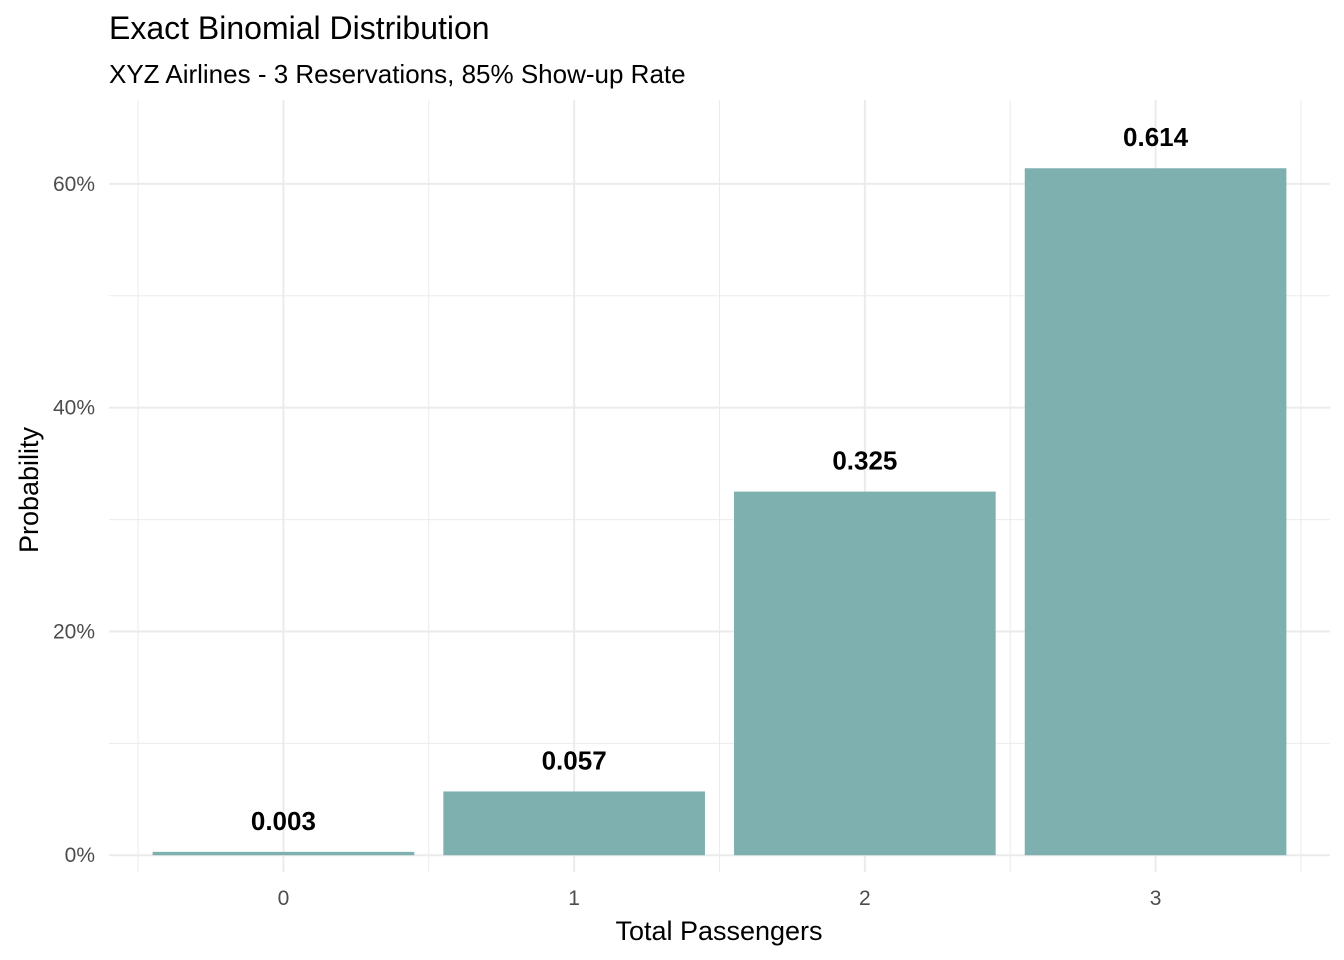  I want to click on x-axis-ticks: 0 1 2 3, so click(720, 898).